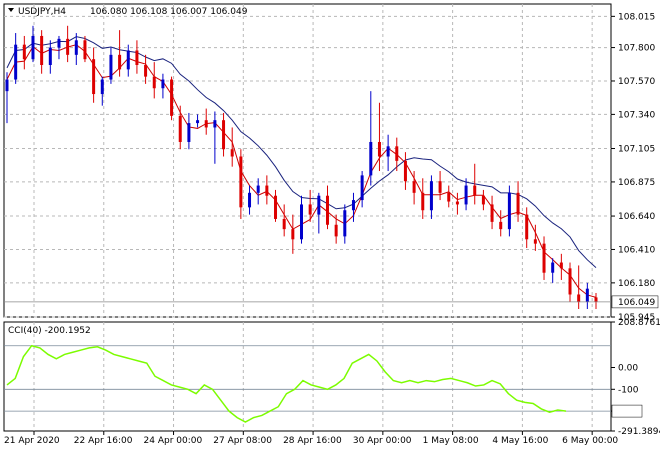 The image size is (660, 450). I want to click on price-tick-label: 107.340, so click(636, 115).